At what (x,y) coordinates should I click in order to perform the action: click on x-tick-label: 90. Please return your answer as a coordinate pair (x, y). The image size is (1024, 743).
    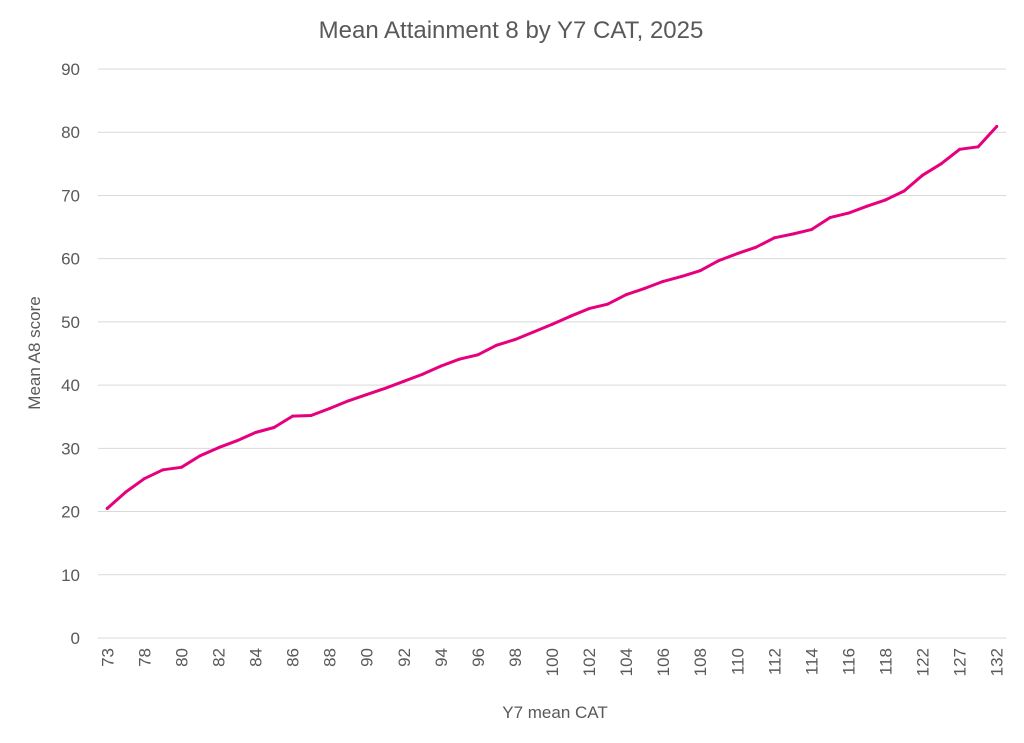
    Looking at the image, I should click on (367, 657).